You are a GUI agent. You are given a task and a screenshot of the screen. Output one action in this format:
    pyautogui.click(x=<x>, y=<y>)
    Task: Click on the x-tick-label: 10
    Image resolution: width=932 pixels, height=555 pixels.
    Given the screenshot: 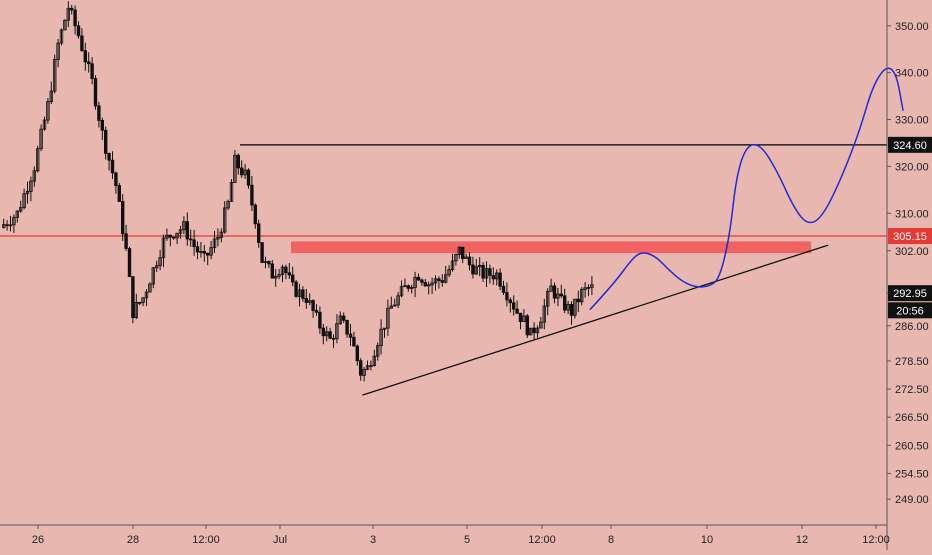 What is the action you would take?
    pyautogui.click(x=707, y=540)
    